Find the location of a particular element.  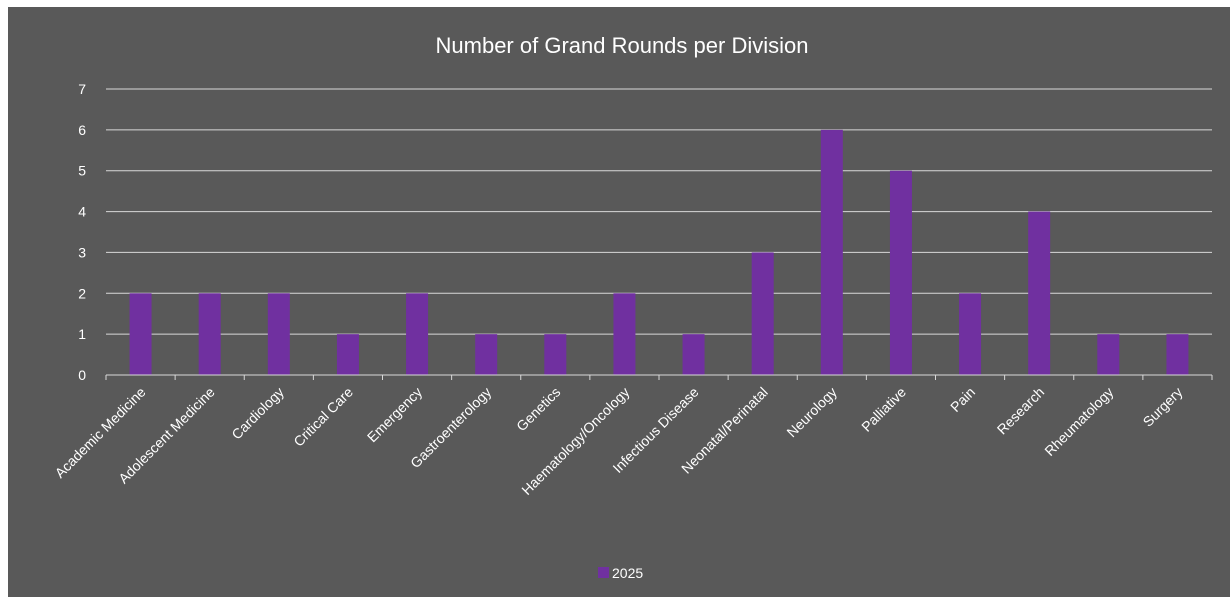

x-tick-label: Palliative is located at coordinates (883, 409).